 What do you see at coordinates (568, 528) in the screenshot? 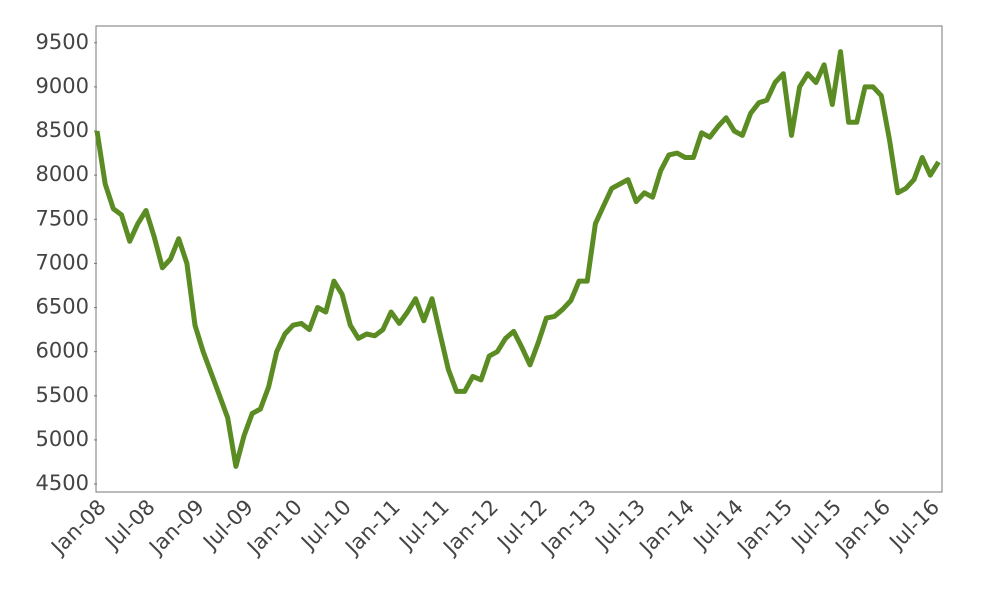
I see `x-tick-label: Jan-13` at bounding box center [568, 528].